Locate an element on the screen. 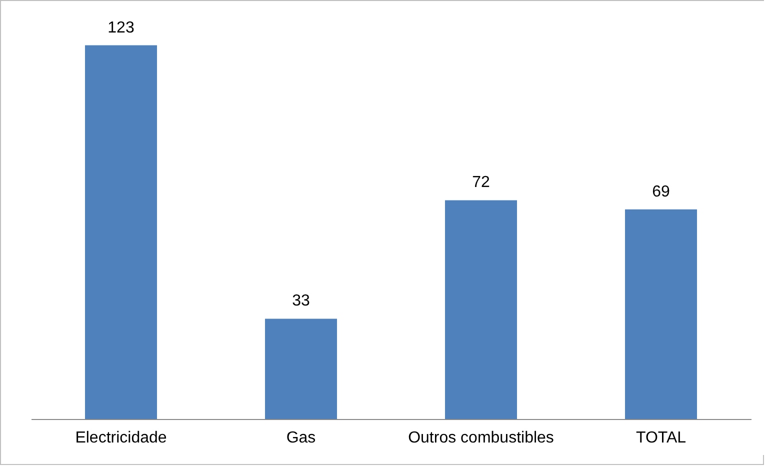  data-label: 33 is located at coordinates (301, 301).